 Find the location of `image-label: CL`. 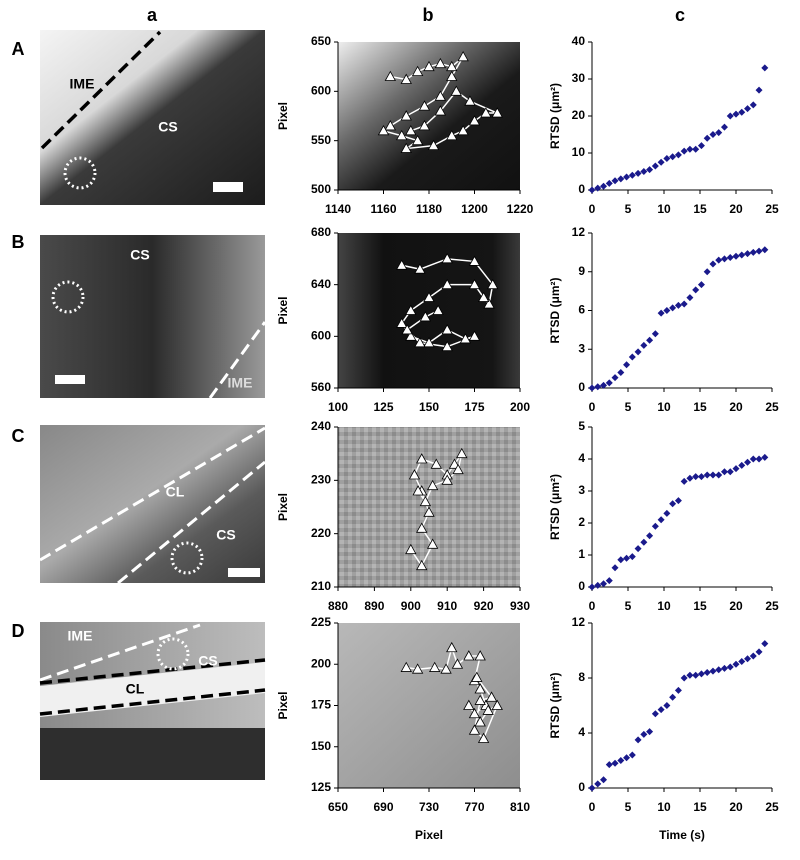

image-label: CL is located at coordinates (175, 492).